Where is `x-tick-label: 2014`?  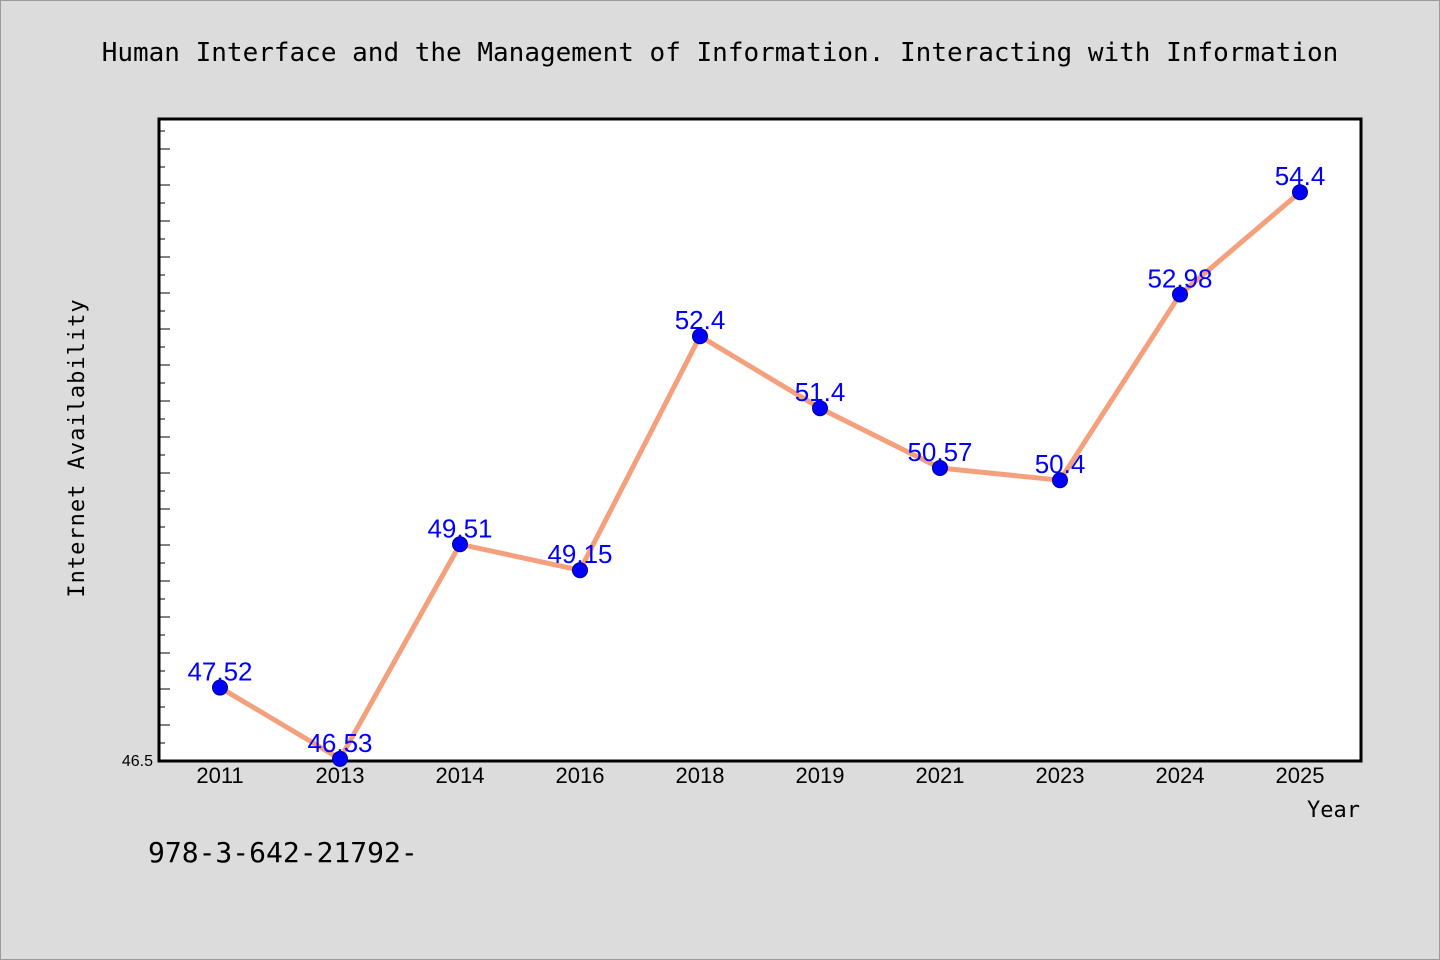
x-tick-label: 2014 is located at coordinates (460, 775).